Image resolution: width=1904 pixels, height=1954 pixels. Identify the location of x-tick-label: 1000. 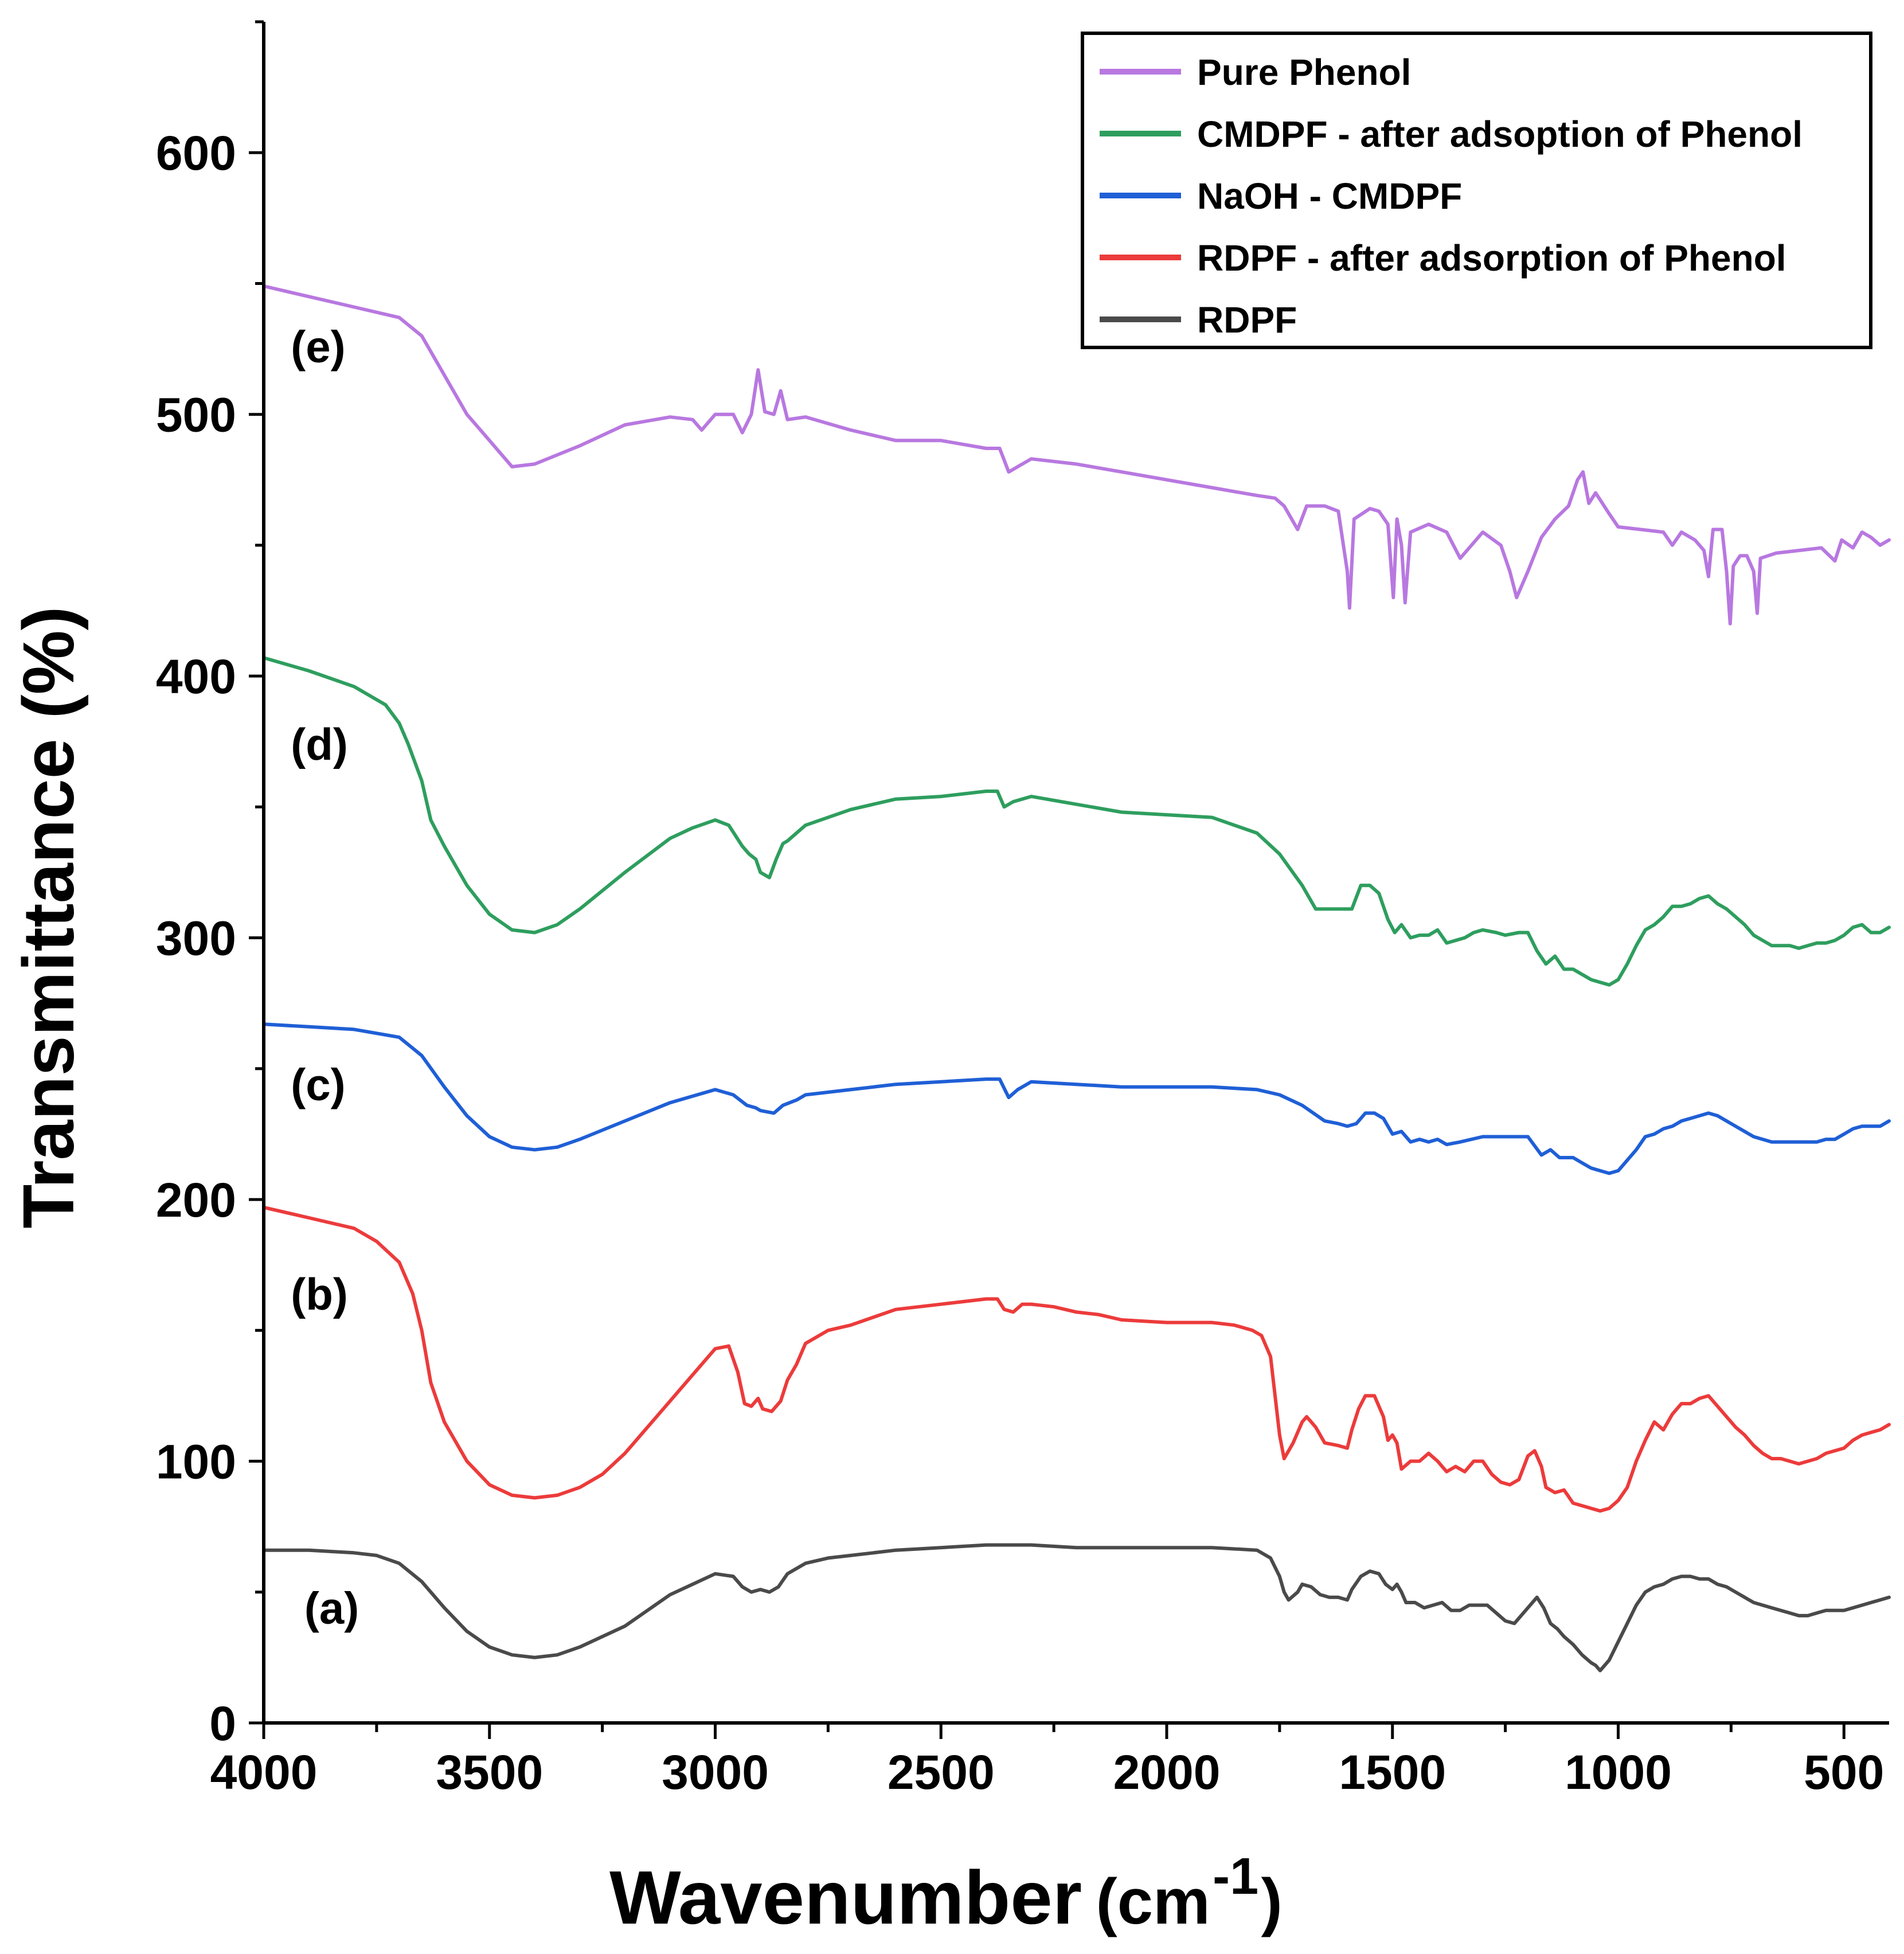
(1618, 1772).